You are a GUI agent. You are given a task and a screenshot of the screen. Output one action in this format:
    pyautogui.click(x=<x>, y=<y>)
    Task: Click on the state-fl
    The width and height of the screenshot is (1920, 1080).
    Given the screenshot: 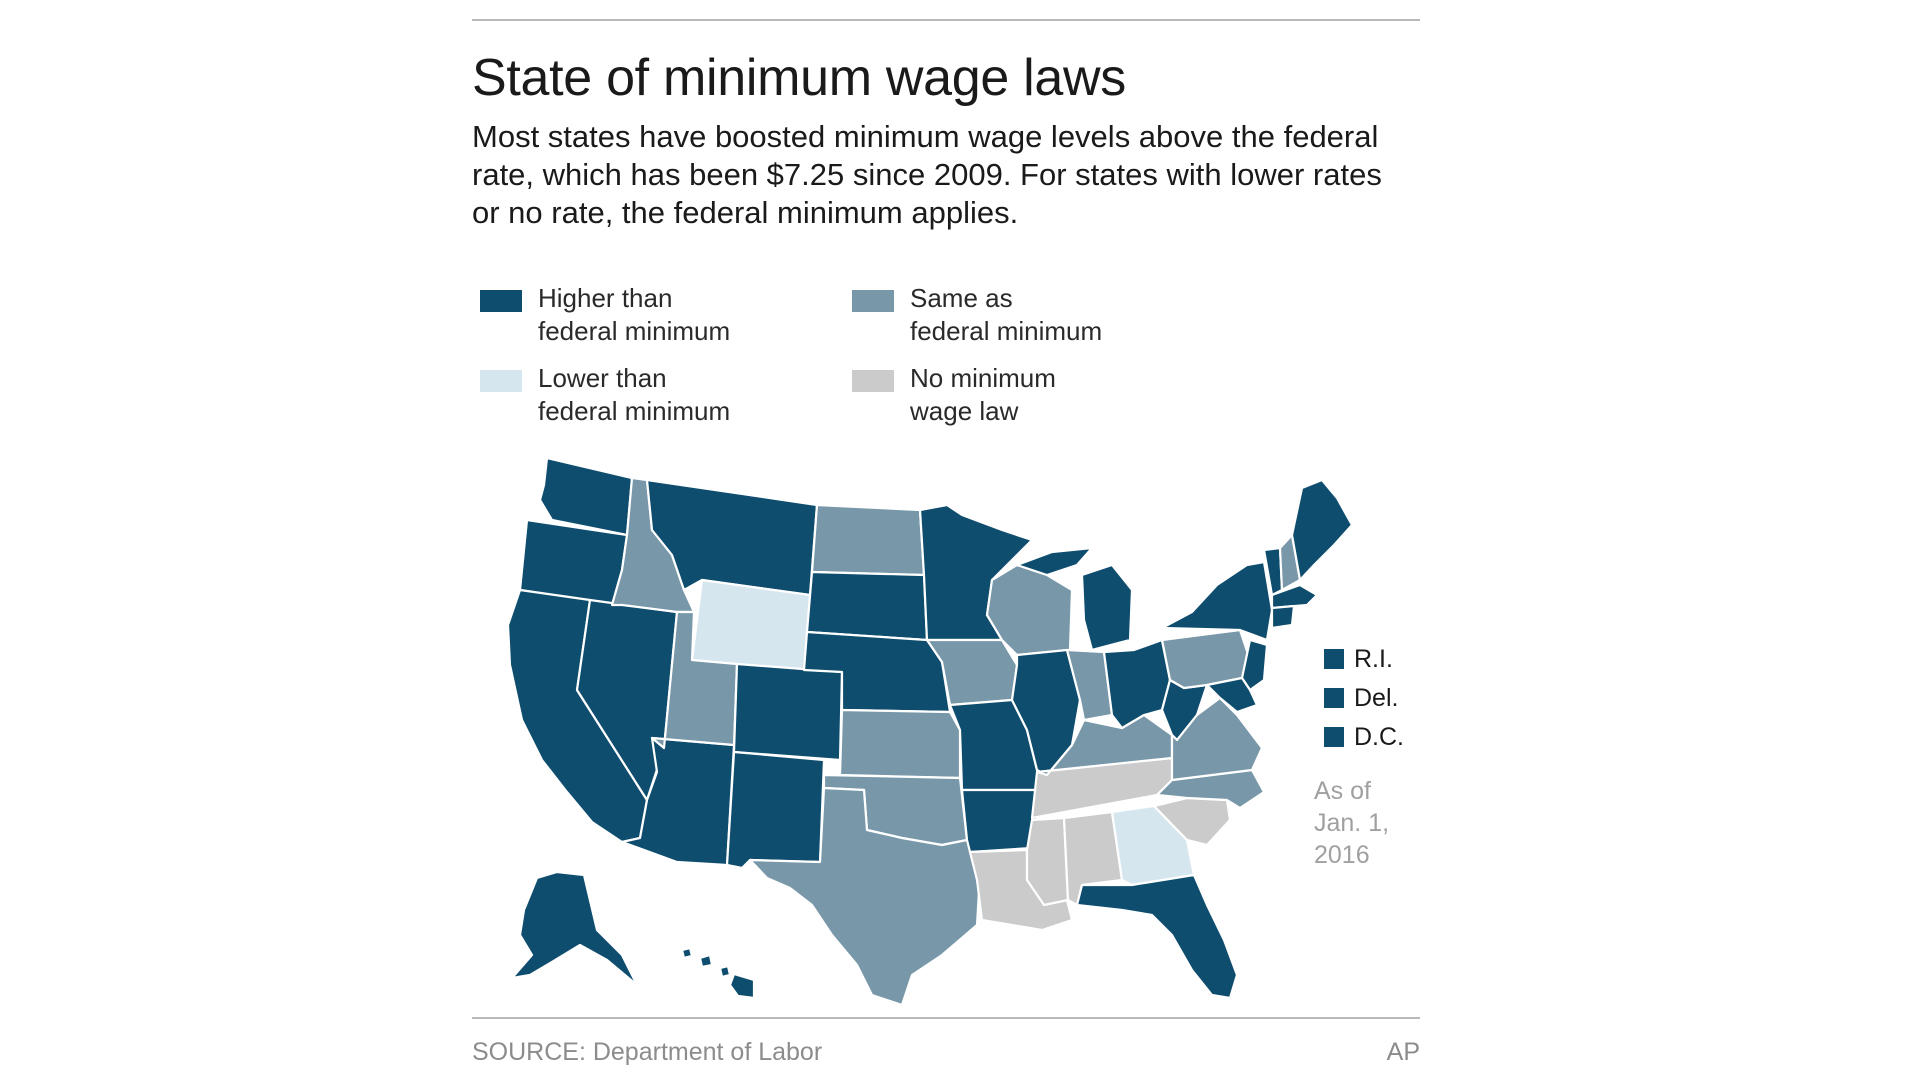 What is the action you would take?
    pyautogui.click(x=1157, y=936)
    